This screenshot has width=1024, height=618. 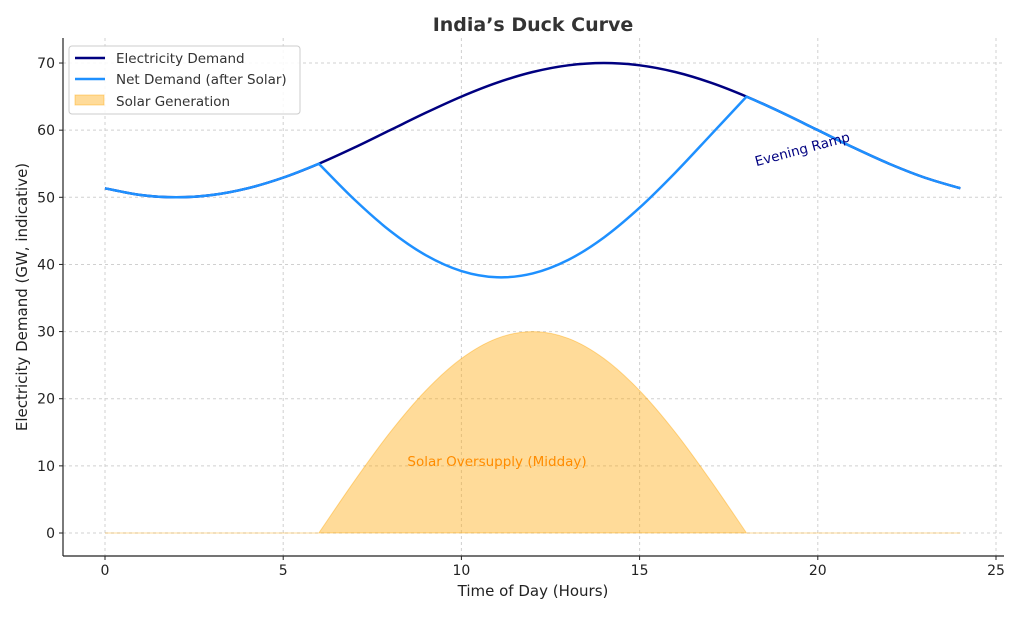 What do you see at coordinates (46, 131) in the screenshot?
I see `y-tick-label: 60` at bounding box center [46, 131].